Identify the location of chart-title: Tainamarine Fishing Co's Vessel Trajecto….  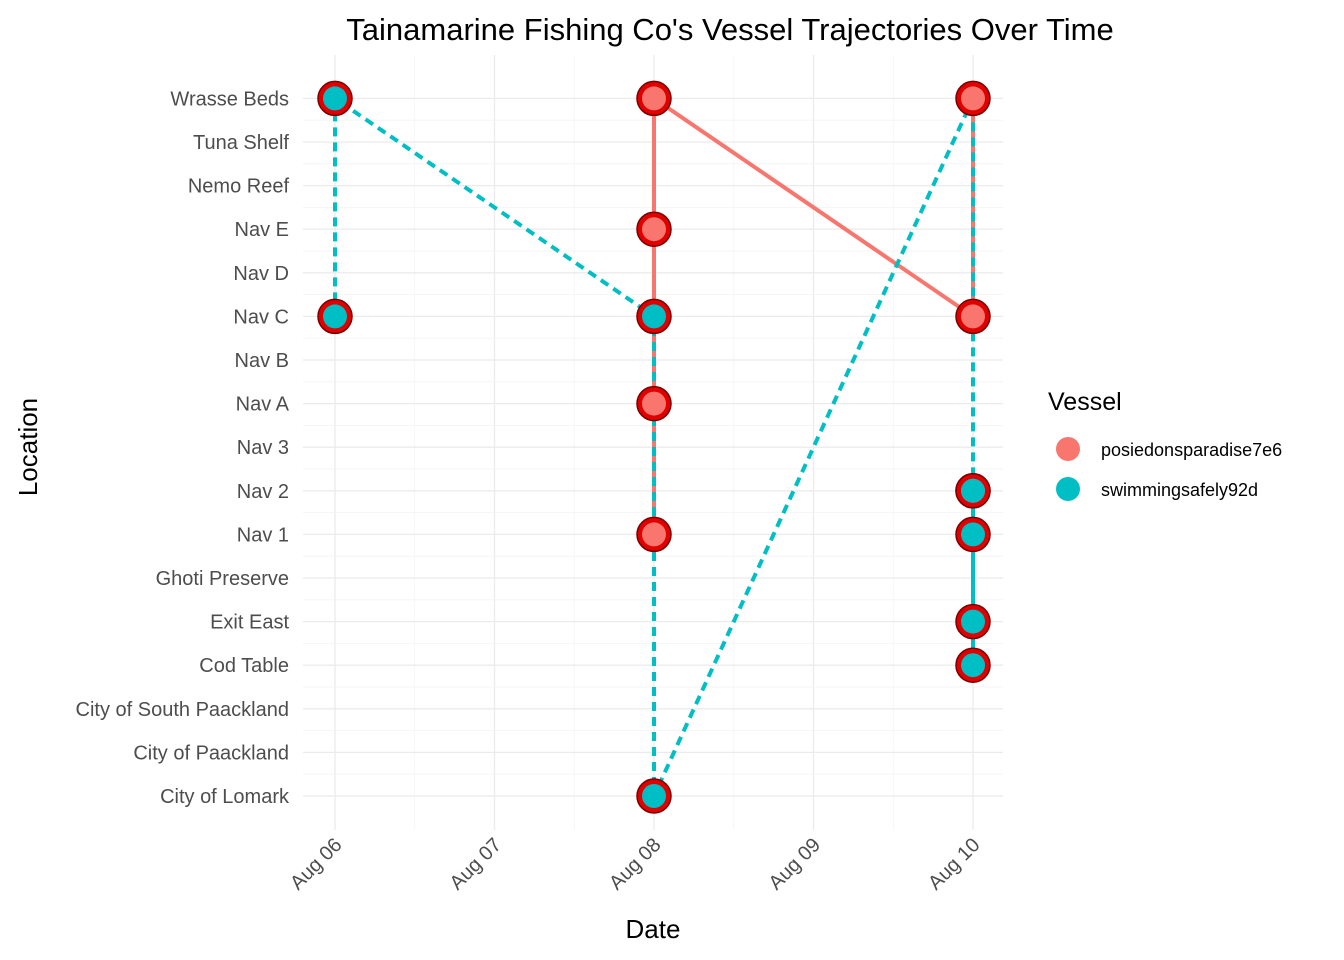
(729, 29).